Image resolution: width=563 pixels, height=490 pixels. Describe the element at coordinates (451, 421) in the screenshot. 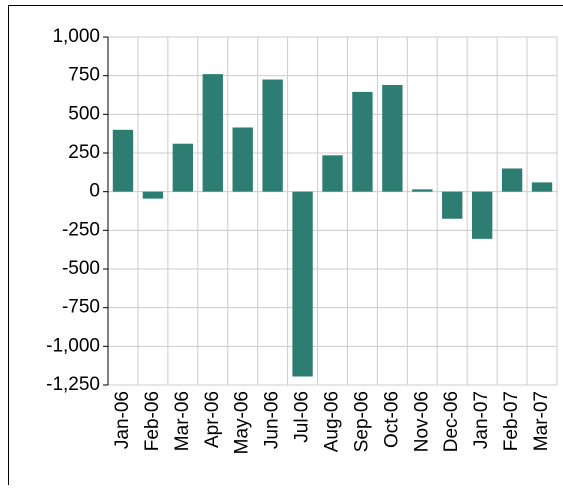

I see `x-tick-label: Dec-06` at that location.